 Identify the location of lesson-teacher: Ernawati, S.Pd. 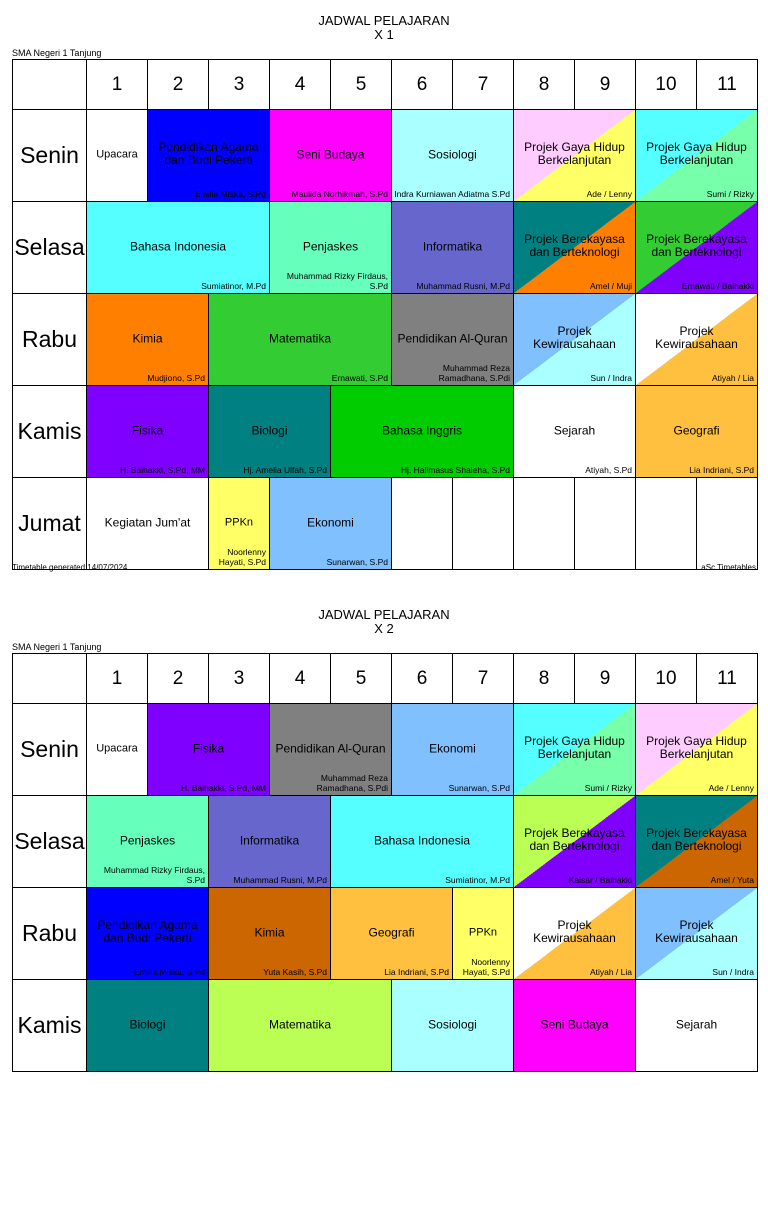
(359, 378).